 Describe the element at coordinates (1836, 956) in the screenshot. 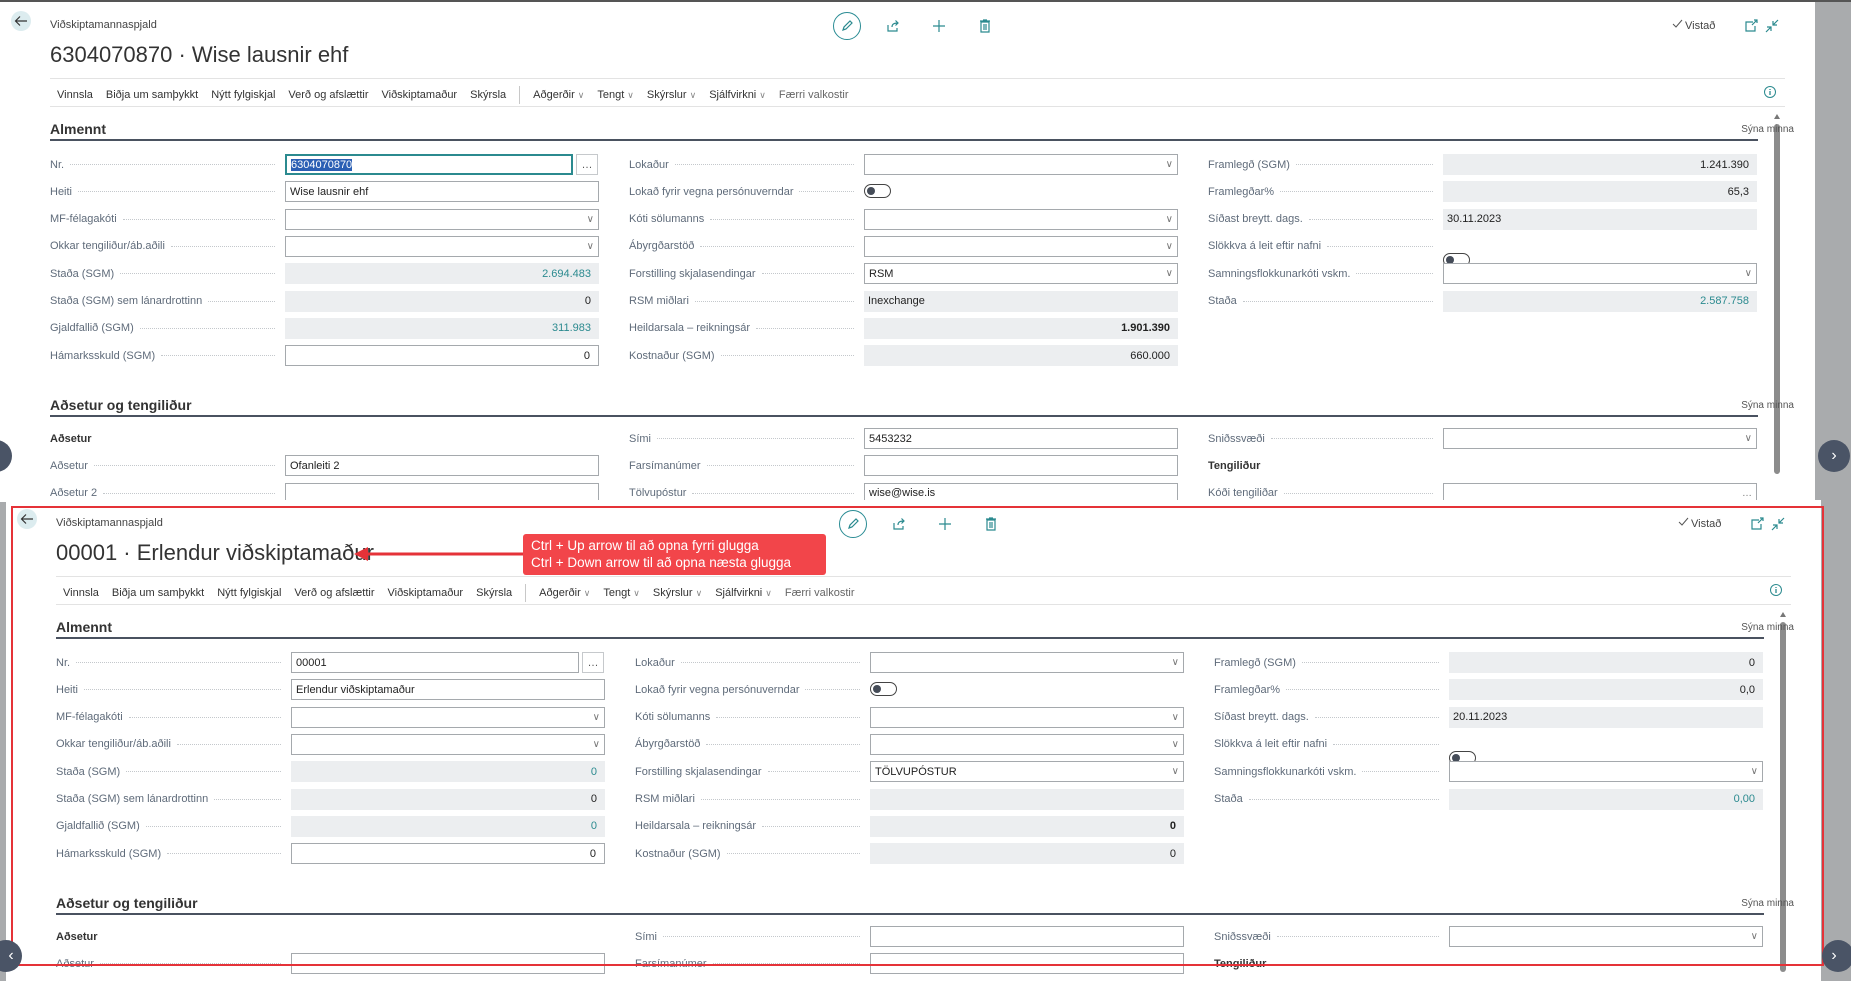

I see `next-record-button-lower: ›` at that location.